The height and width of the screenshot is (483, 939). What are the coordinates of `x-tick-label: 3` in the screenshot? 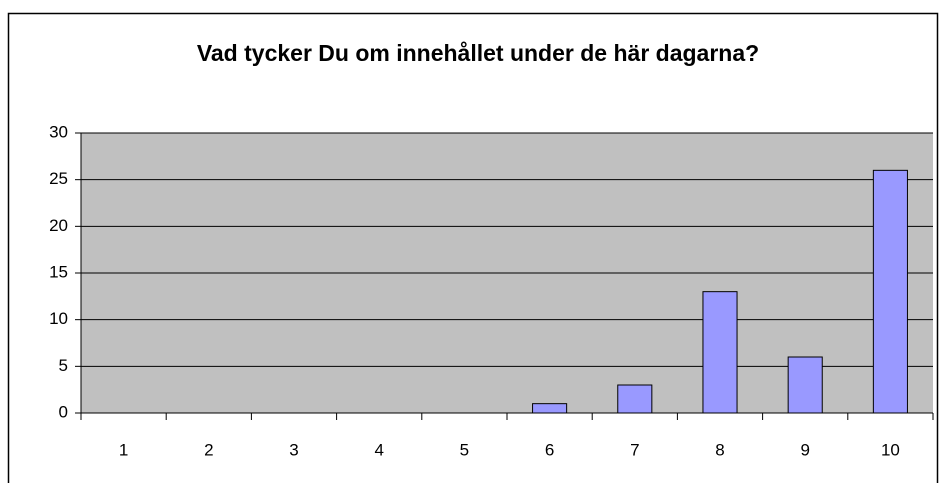 It's located at (293, 449).